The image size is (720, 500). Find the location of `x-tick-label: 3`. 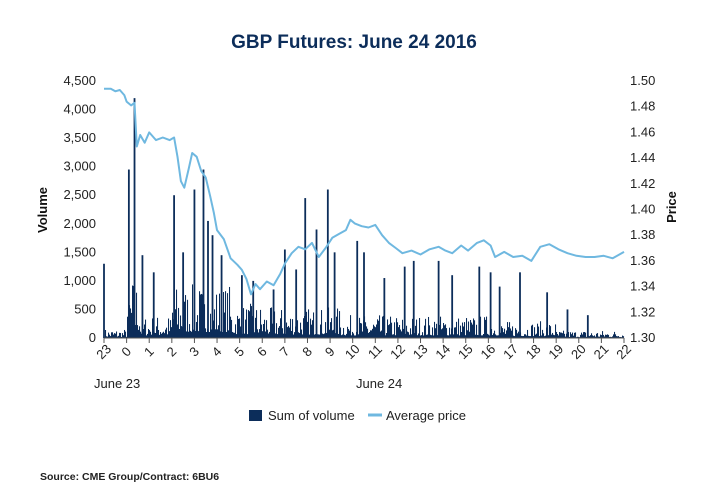

x-tick-label: 3 is located at coordinates (194, 352).